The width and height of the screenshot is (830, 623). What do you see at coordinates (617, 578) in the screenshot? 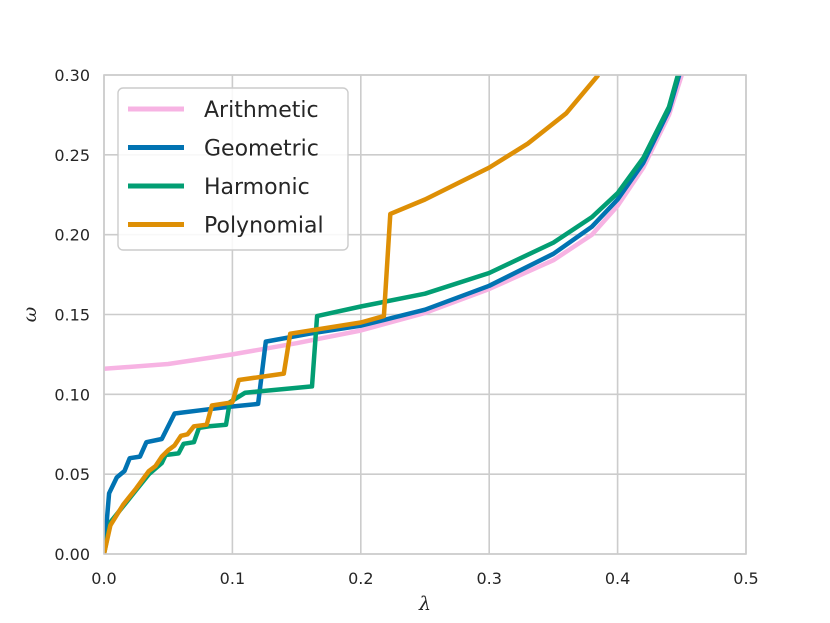
I see `x-tick-label: 0.4` at bounding box center [617, 578].